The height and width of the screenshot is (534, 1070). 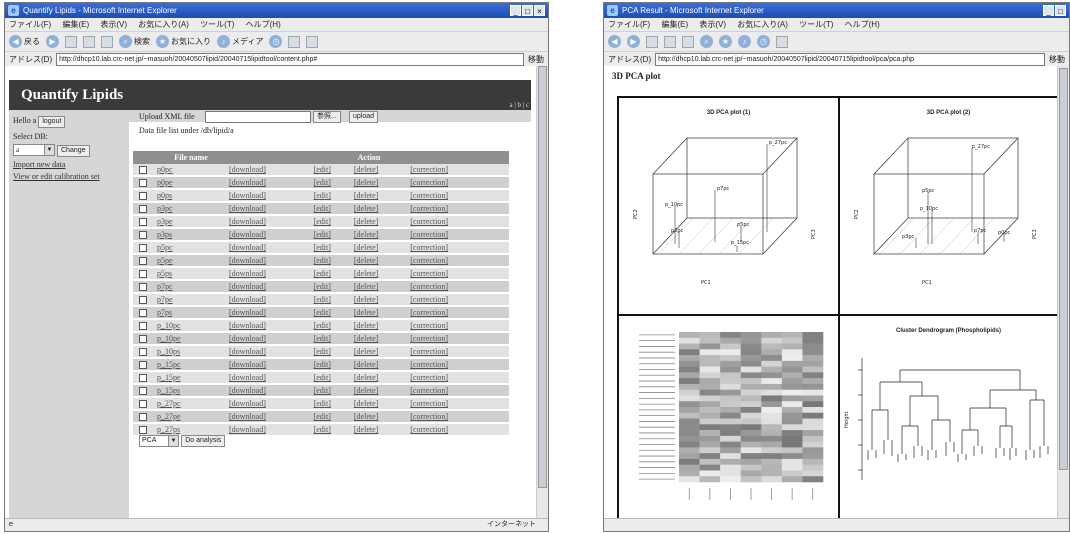 I want to click on star-icon: ★, so click(x=725, y=41).